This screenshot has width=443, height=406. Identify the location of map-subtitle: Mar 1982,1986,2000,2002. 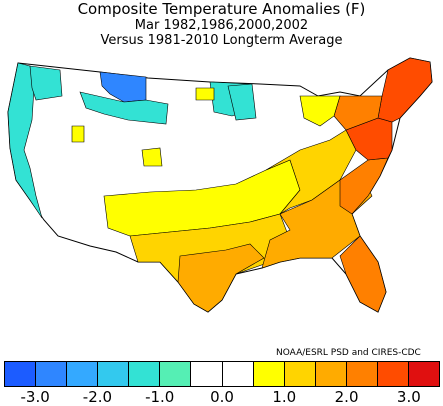
(221, 25).